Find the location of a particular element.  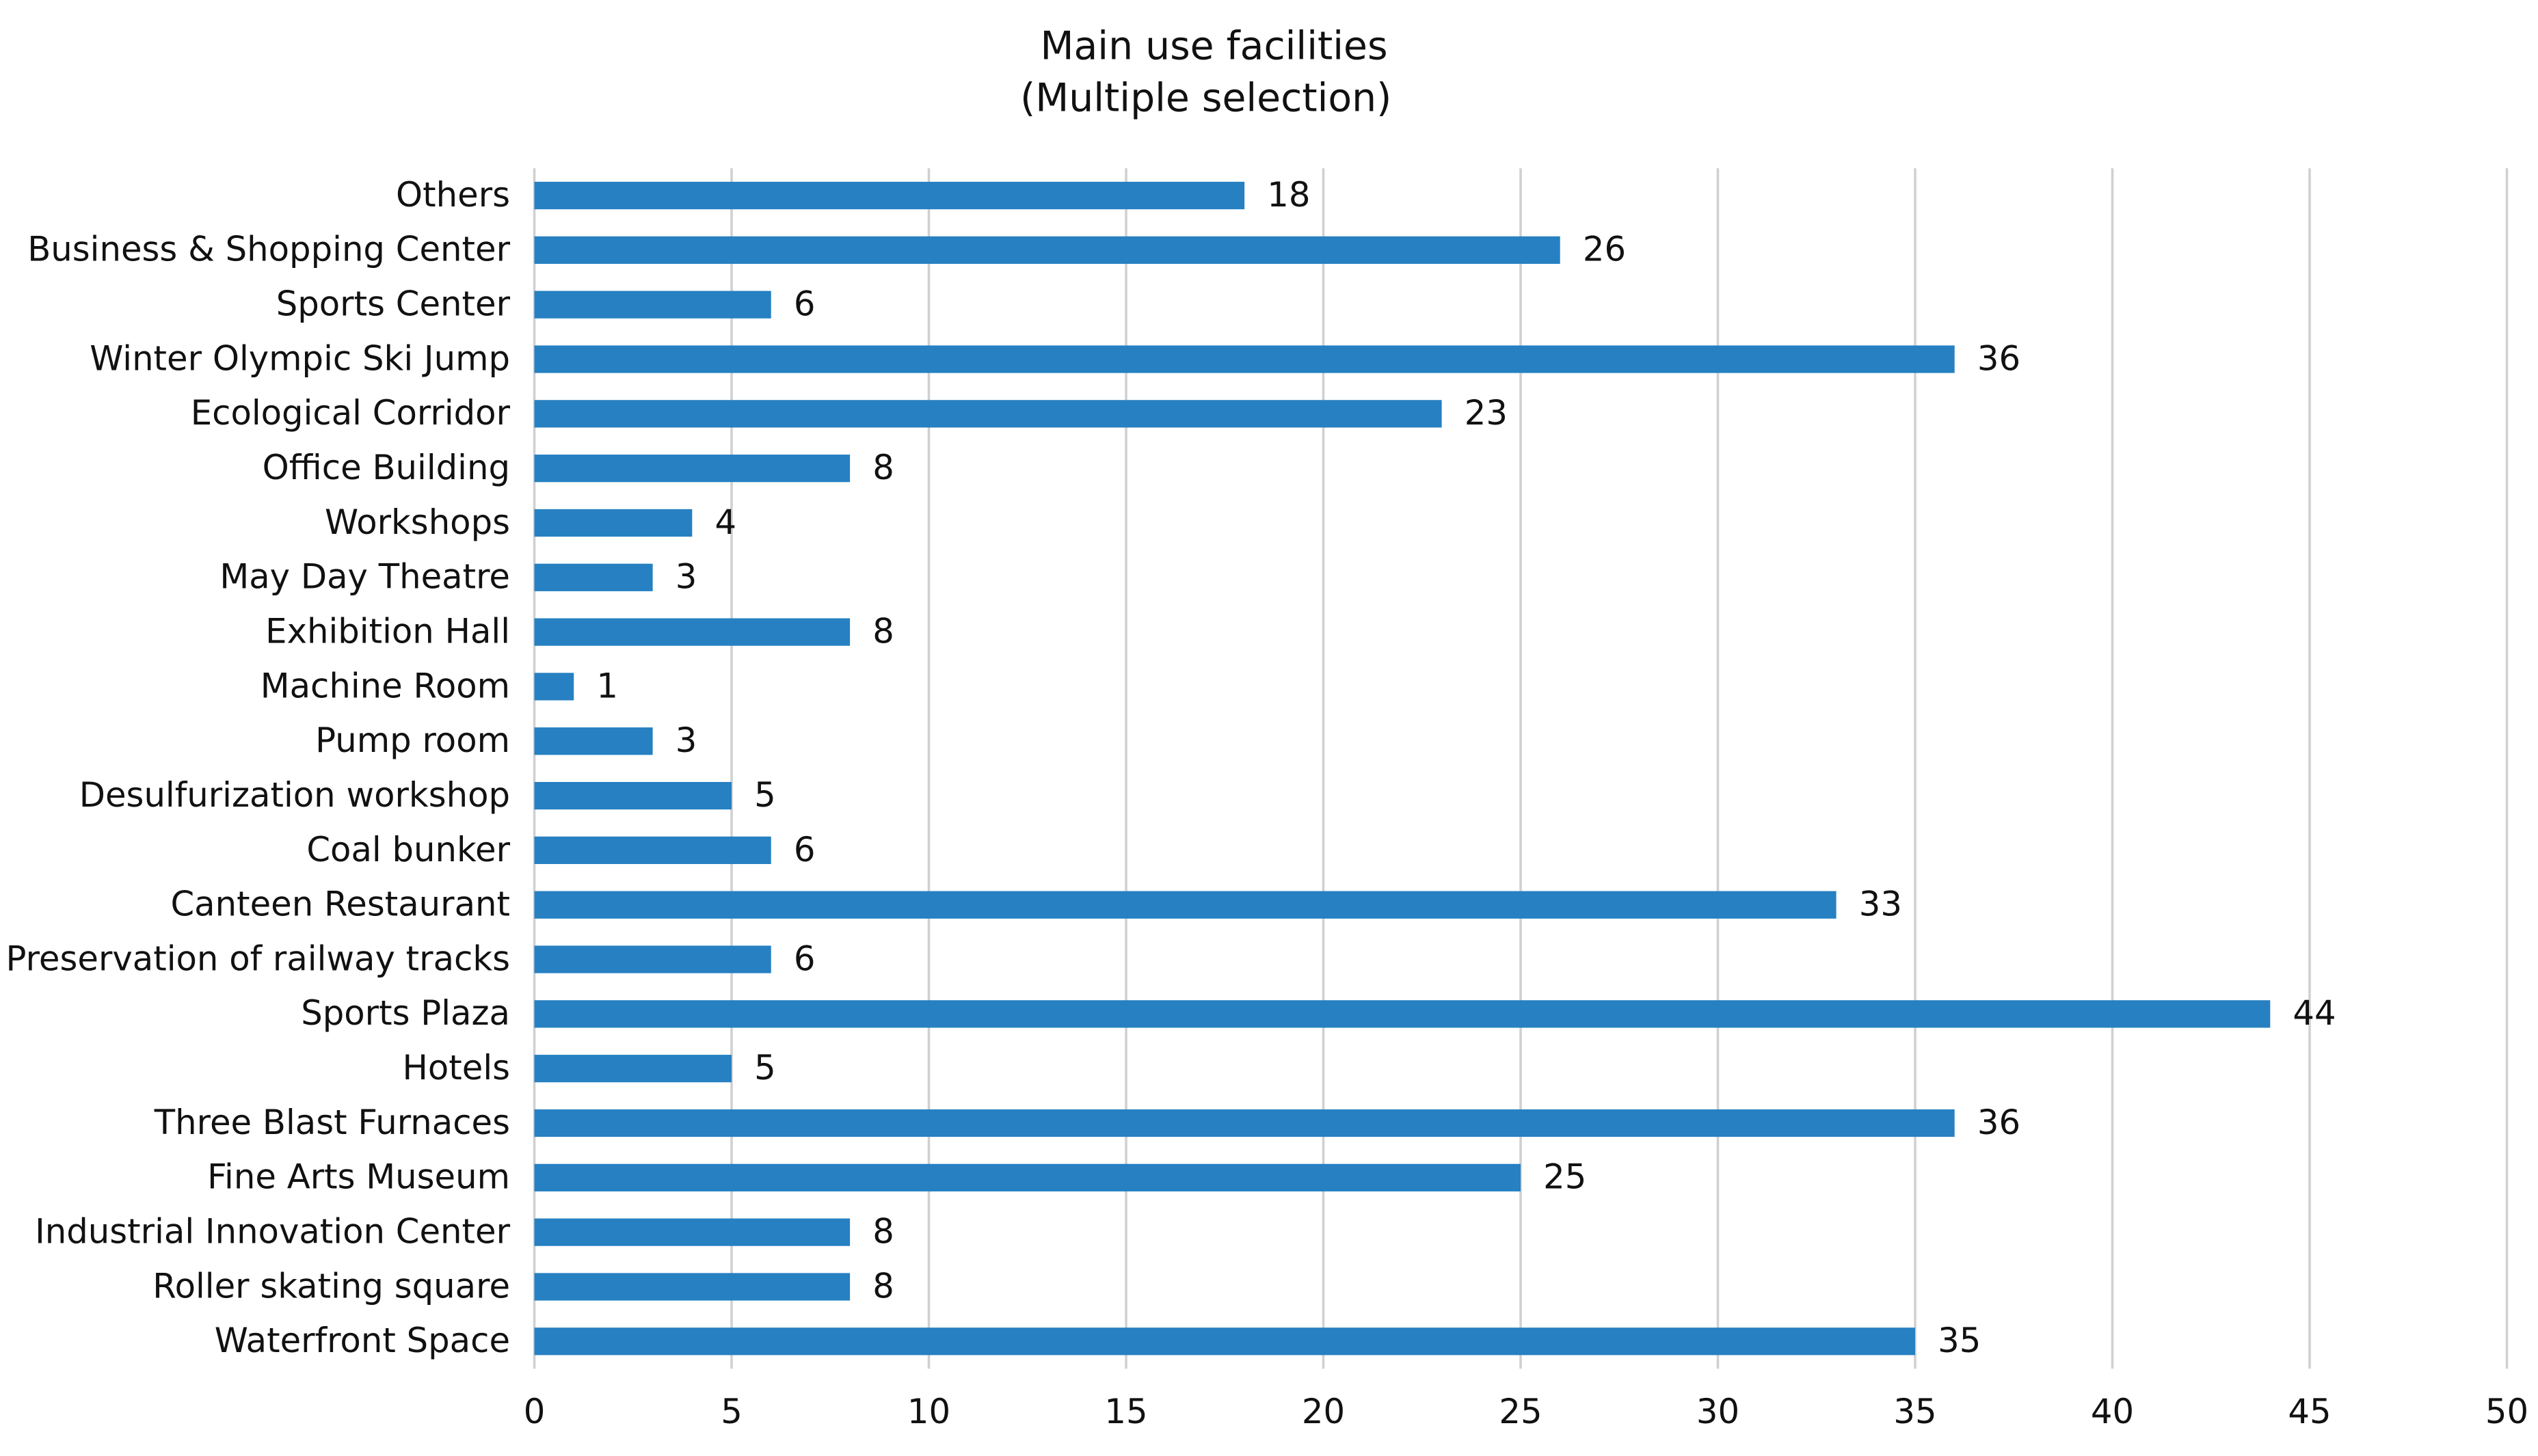

y-tick-label: Office Building is located at coordinates (386, 467).